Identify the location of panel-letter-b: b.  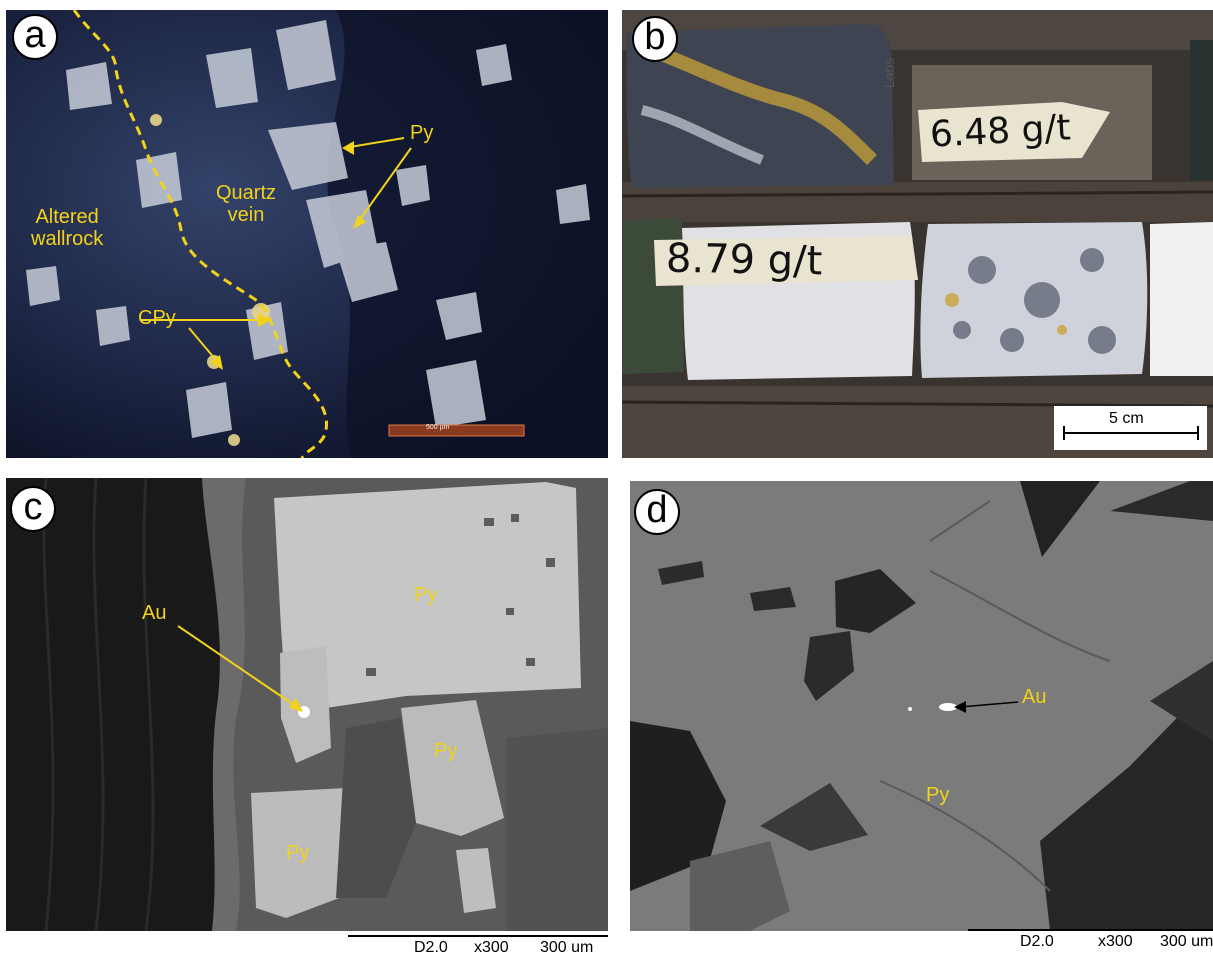
(655, 39).